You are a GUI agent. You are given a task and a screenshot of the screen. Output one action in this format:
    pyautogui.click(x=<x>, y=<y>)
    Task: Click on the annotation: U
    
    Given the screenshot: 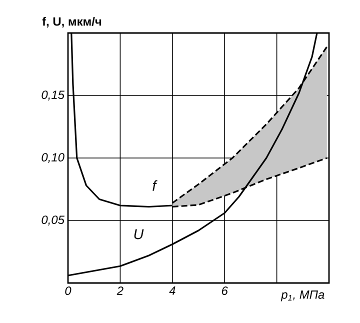 What is the action you would take?
    pyautogui.click(x=139, y=234)
    